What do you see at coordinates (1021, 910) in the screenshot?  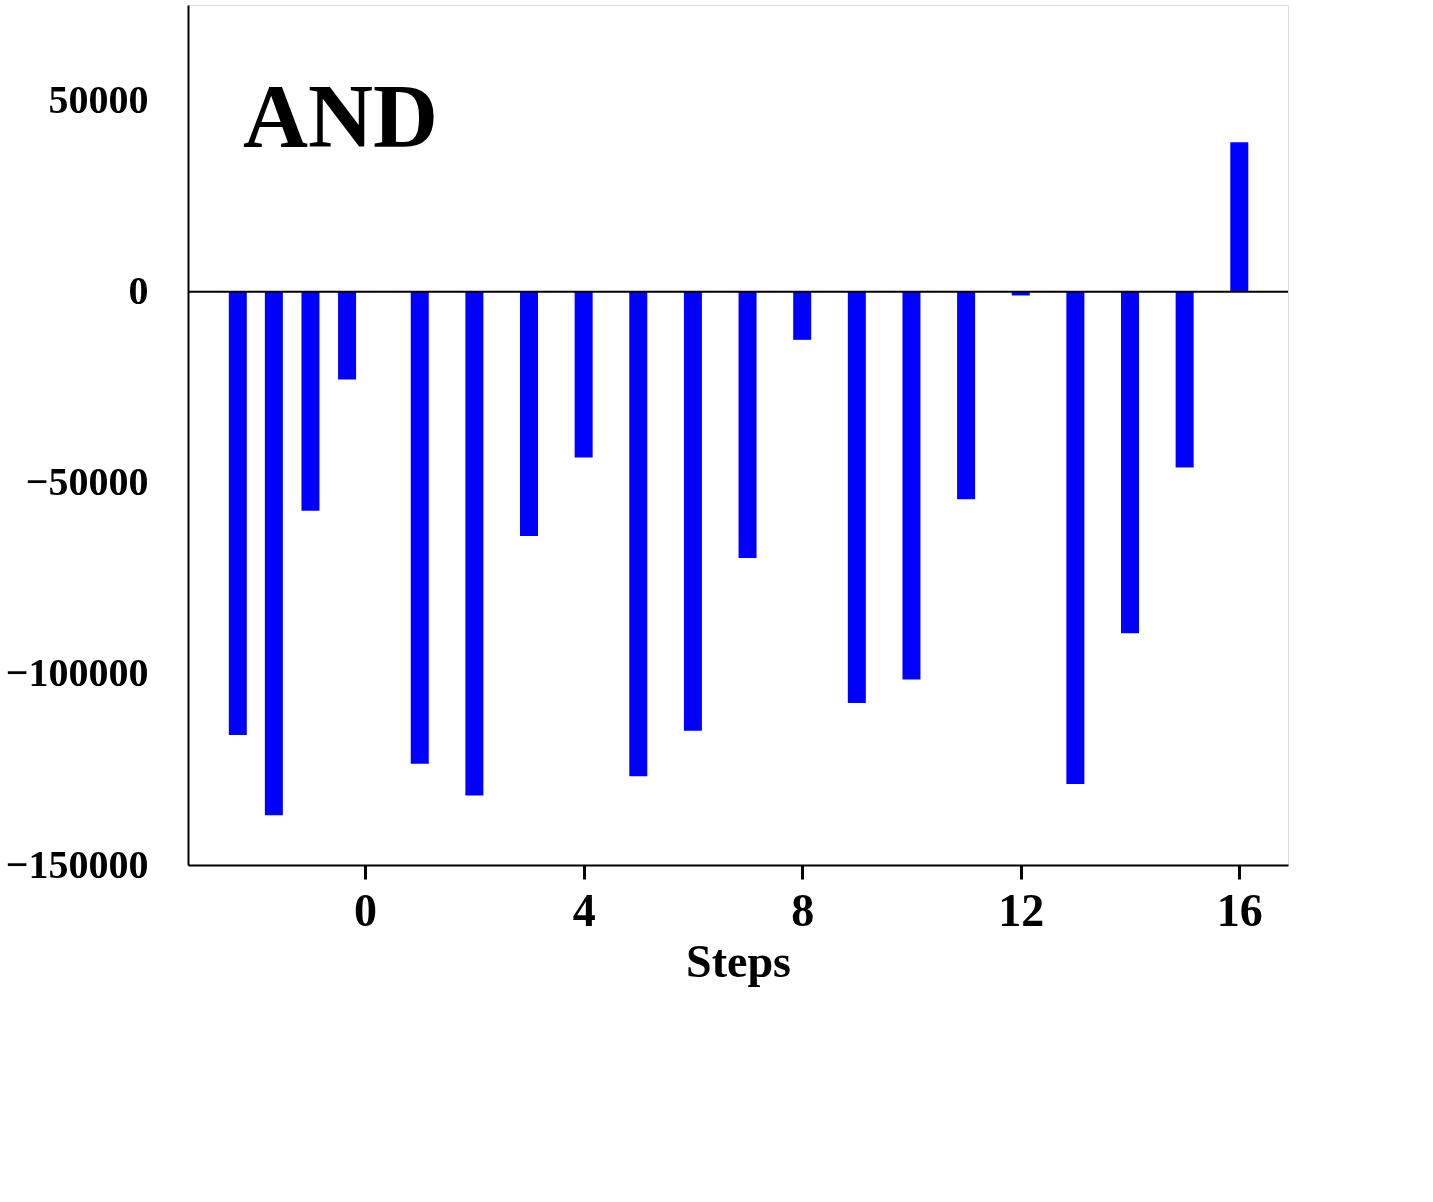 I see `x-tick-label: 12` at bounding box center [1021, 910].